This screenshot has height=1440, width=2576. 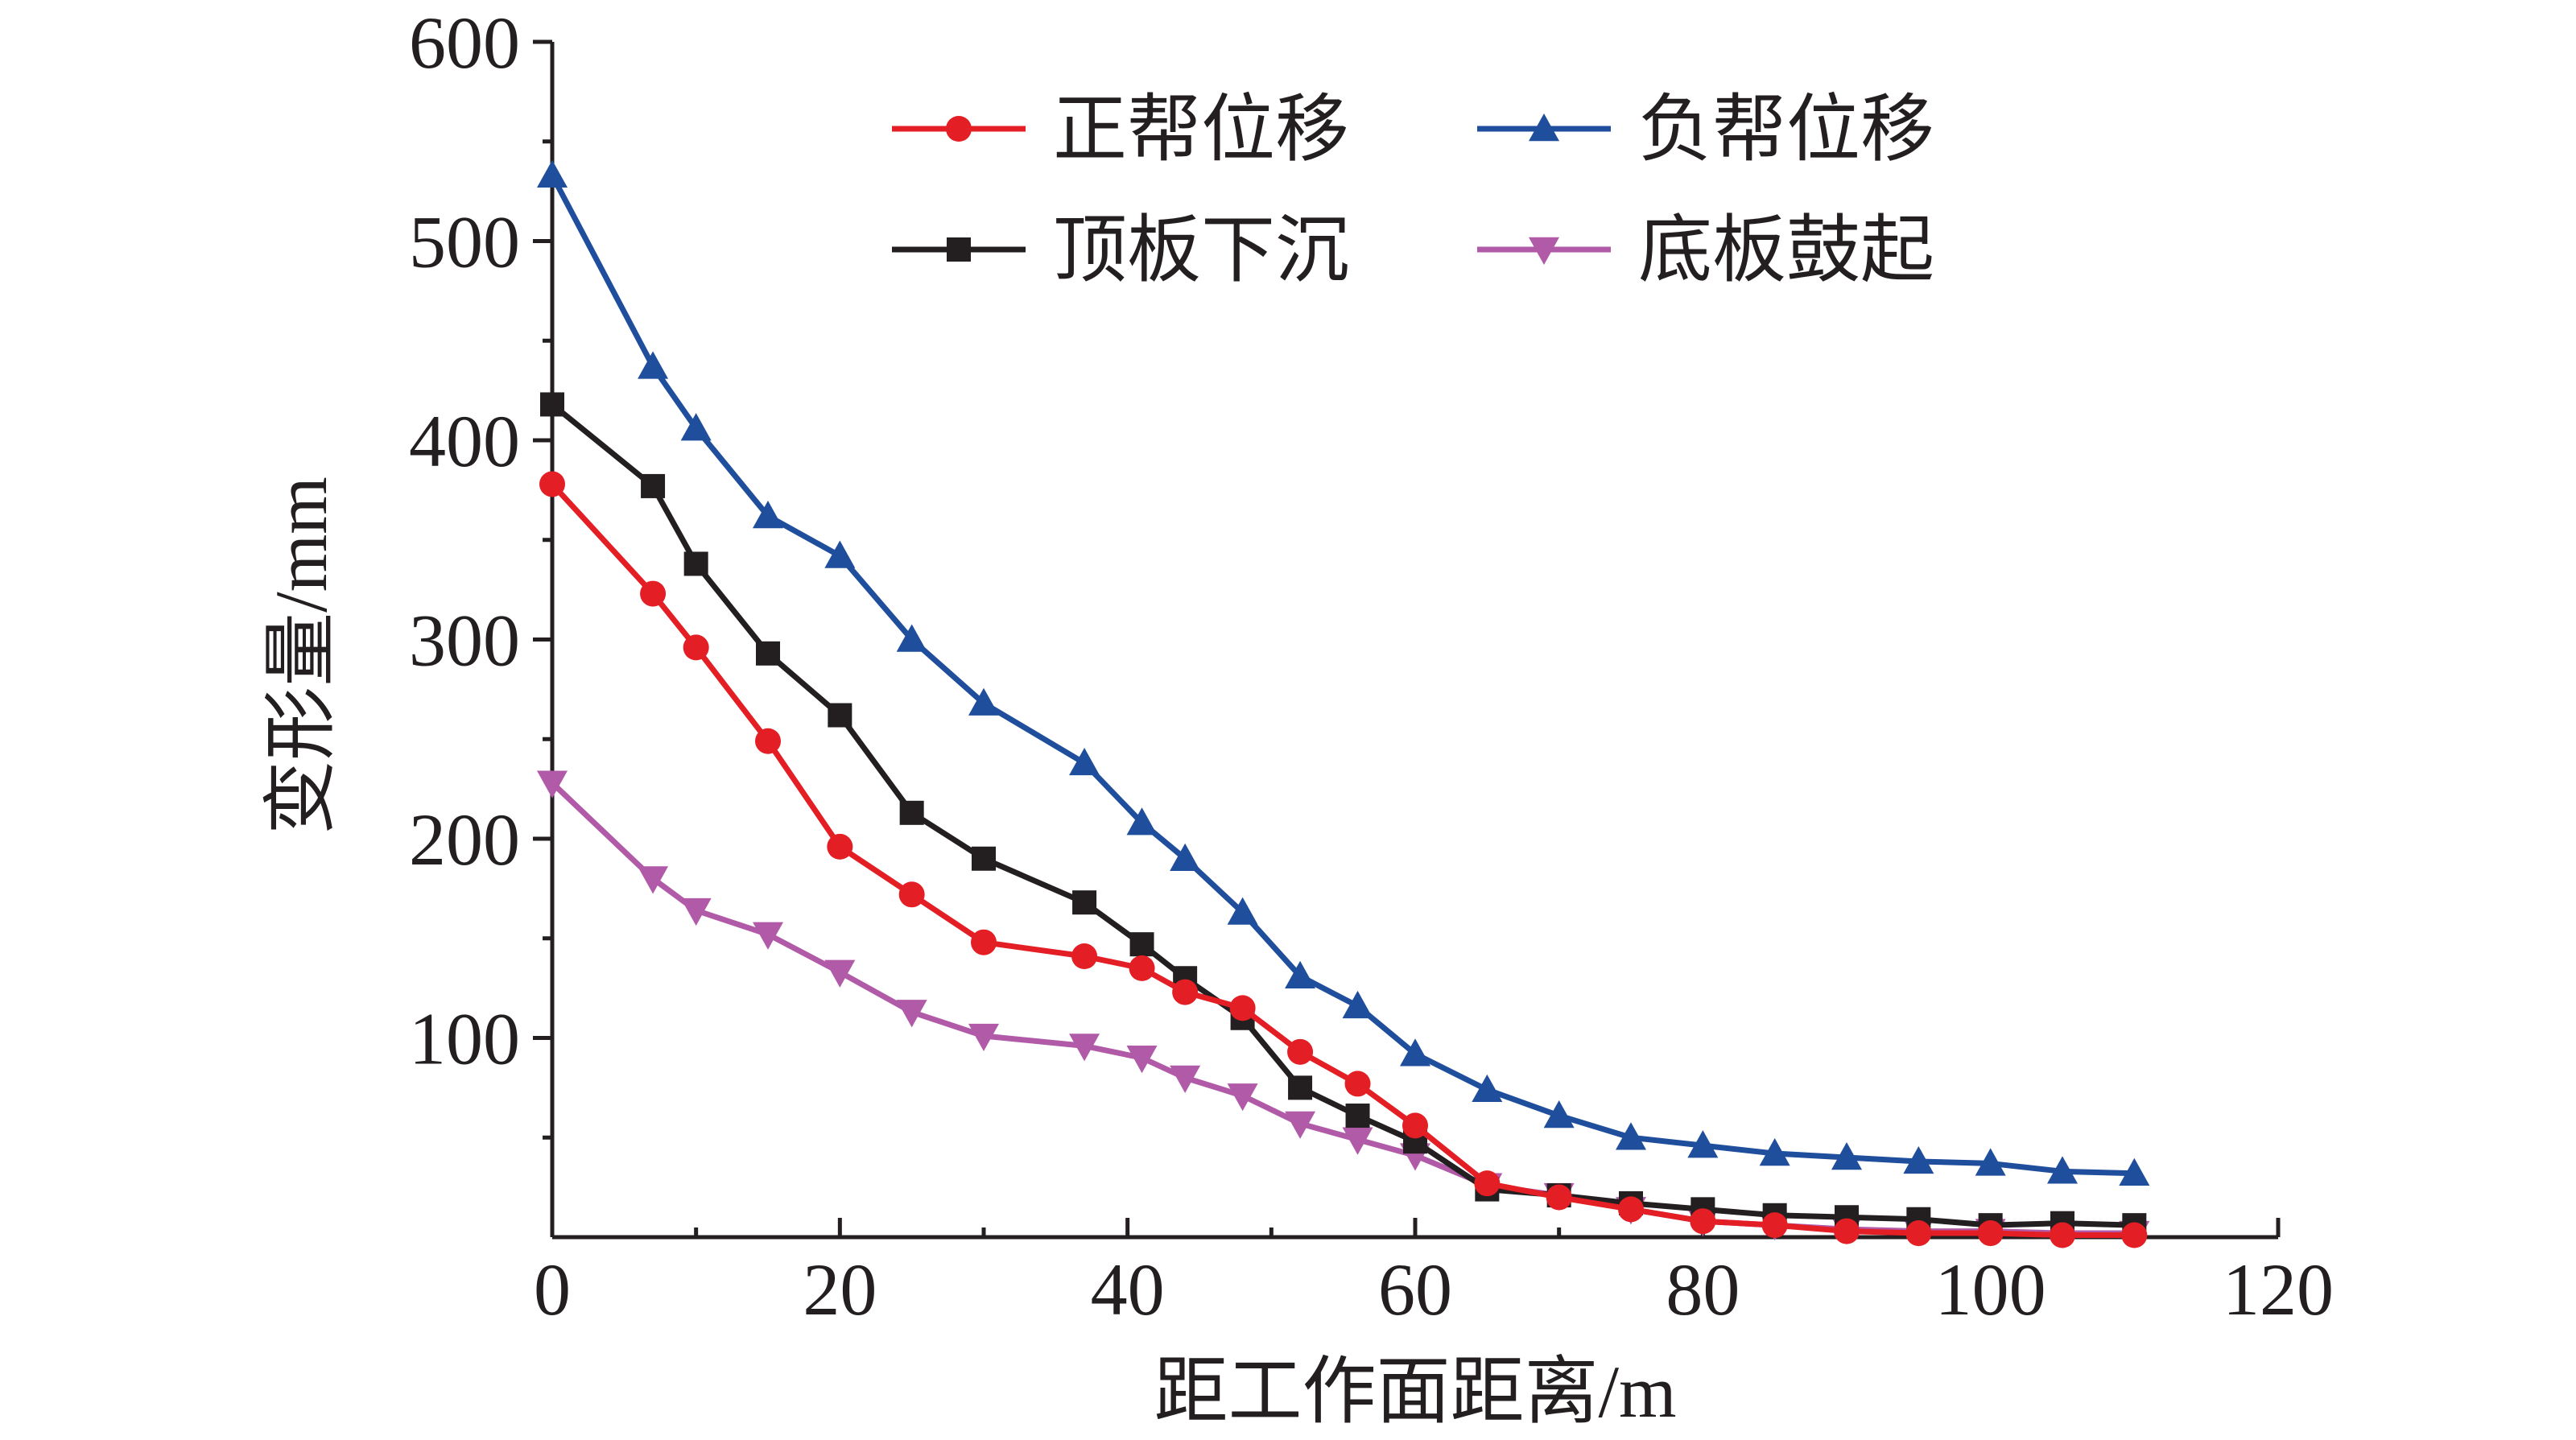 What do you see at coordinates (1415, 1289) in the screenshot?
I see `x-tick-label: 60` at bounding box center [1415, 1289].